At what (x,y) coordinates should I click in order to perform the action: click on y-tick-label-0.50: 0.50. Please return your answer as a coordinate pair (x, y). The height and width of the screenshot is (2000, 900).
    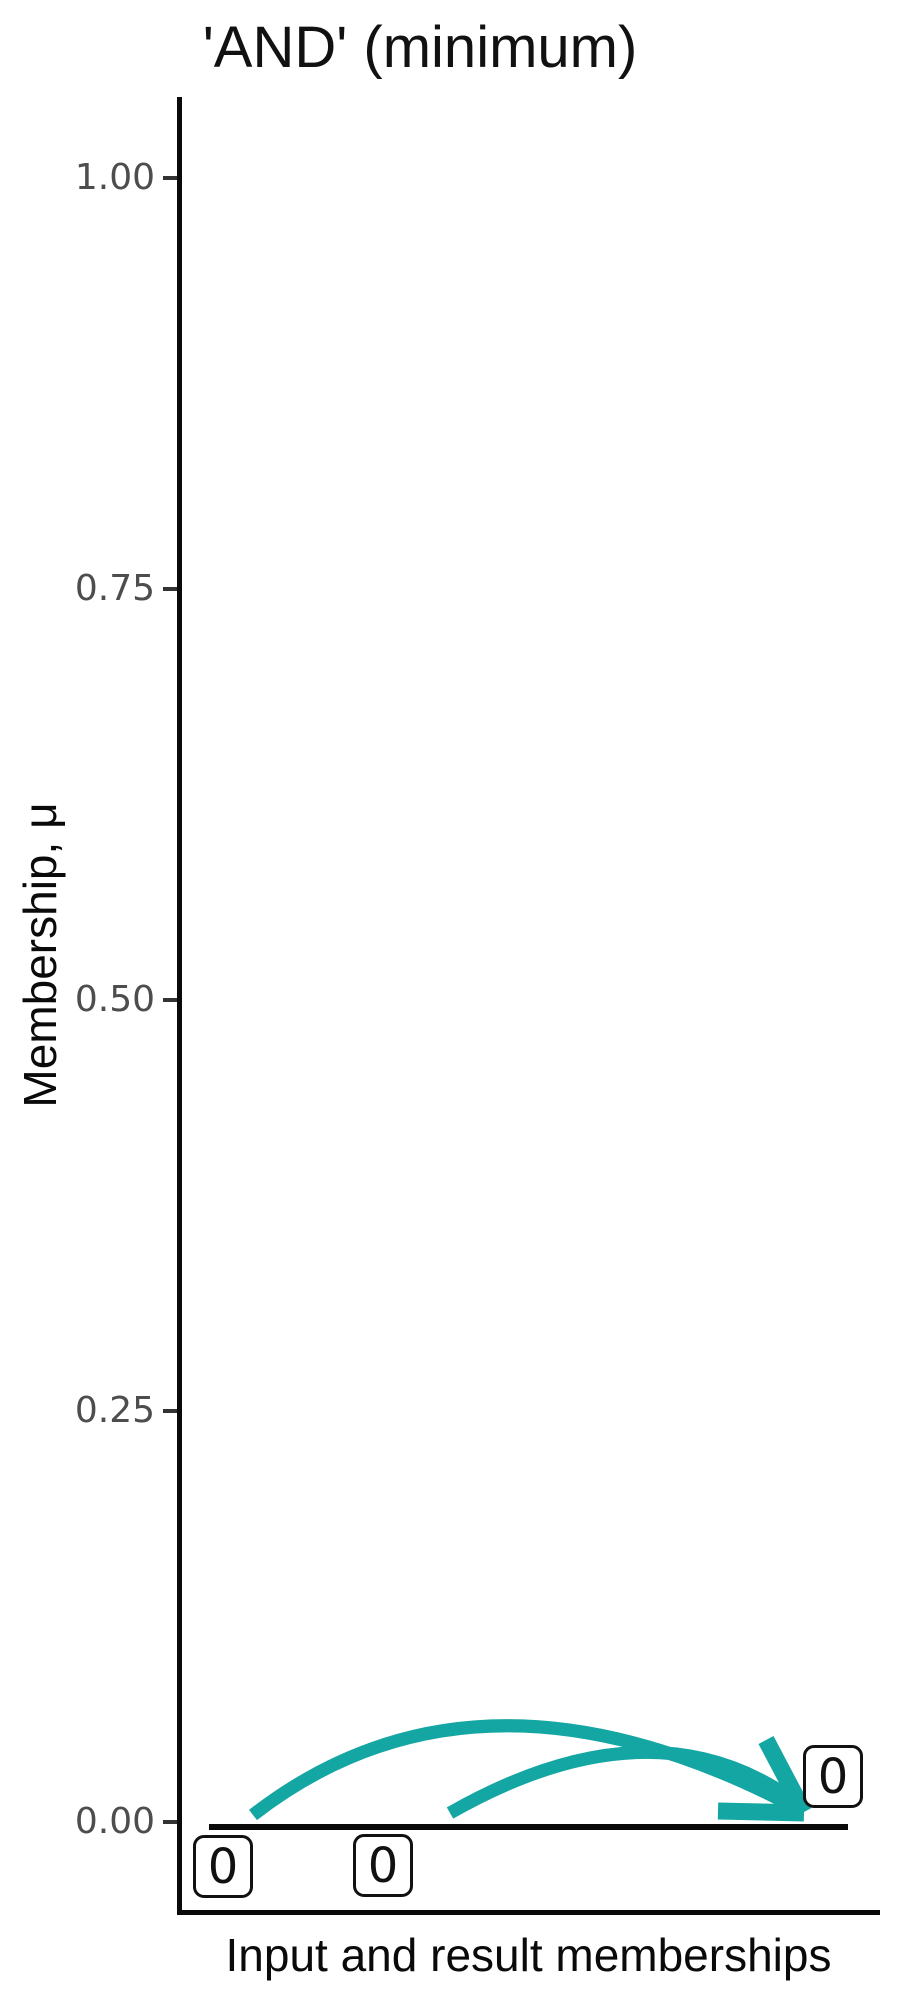
    Looking at the image, I should click on (114, 999).